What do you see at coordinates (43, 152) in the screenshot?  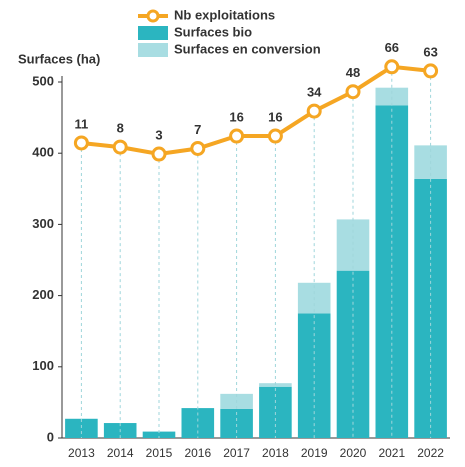 I see `y-tick-label: 400` at bounding box center [43, 152].